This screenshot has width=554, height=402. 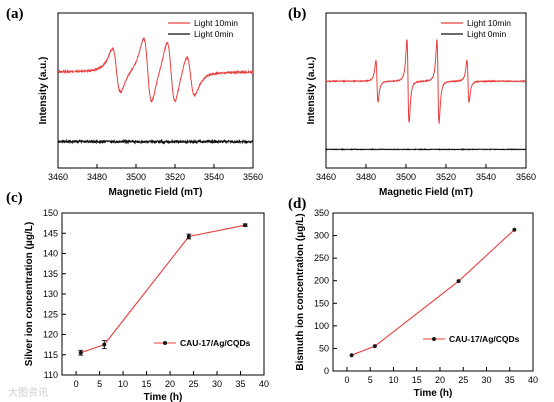 What do you see at coordinates (51, 375) in the screenshot?
I see `y-tick-label: 110` at bounding box center [51, 375].